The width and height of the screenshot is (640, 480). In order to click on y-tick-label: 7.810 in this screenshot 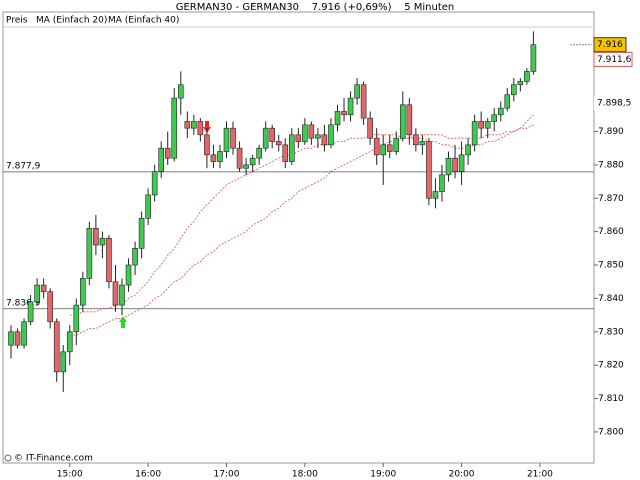, I will do `click(611, 399)`.